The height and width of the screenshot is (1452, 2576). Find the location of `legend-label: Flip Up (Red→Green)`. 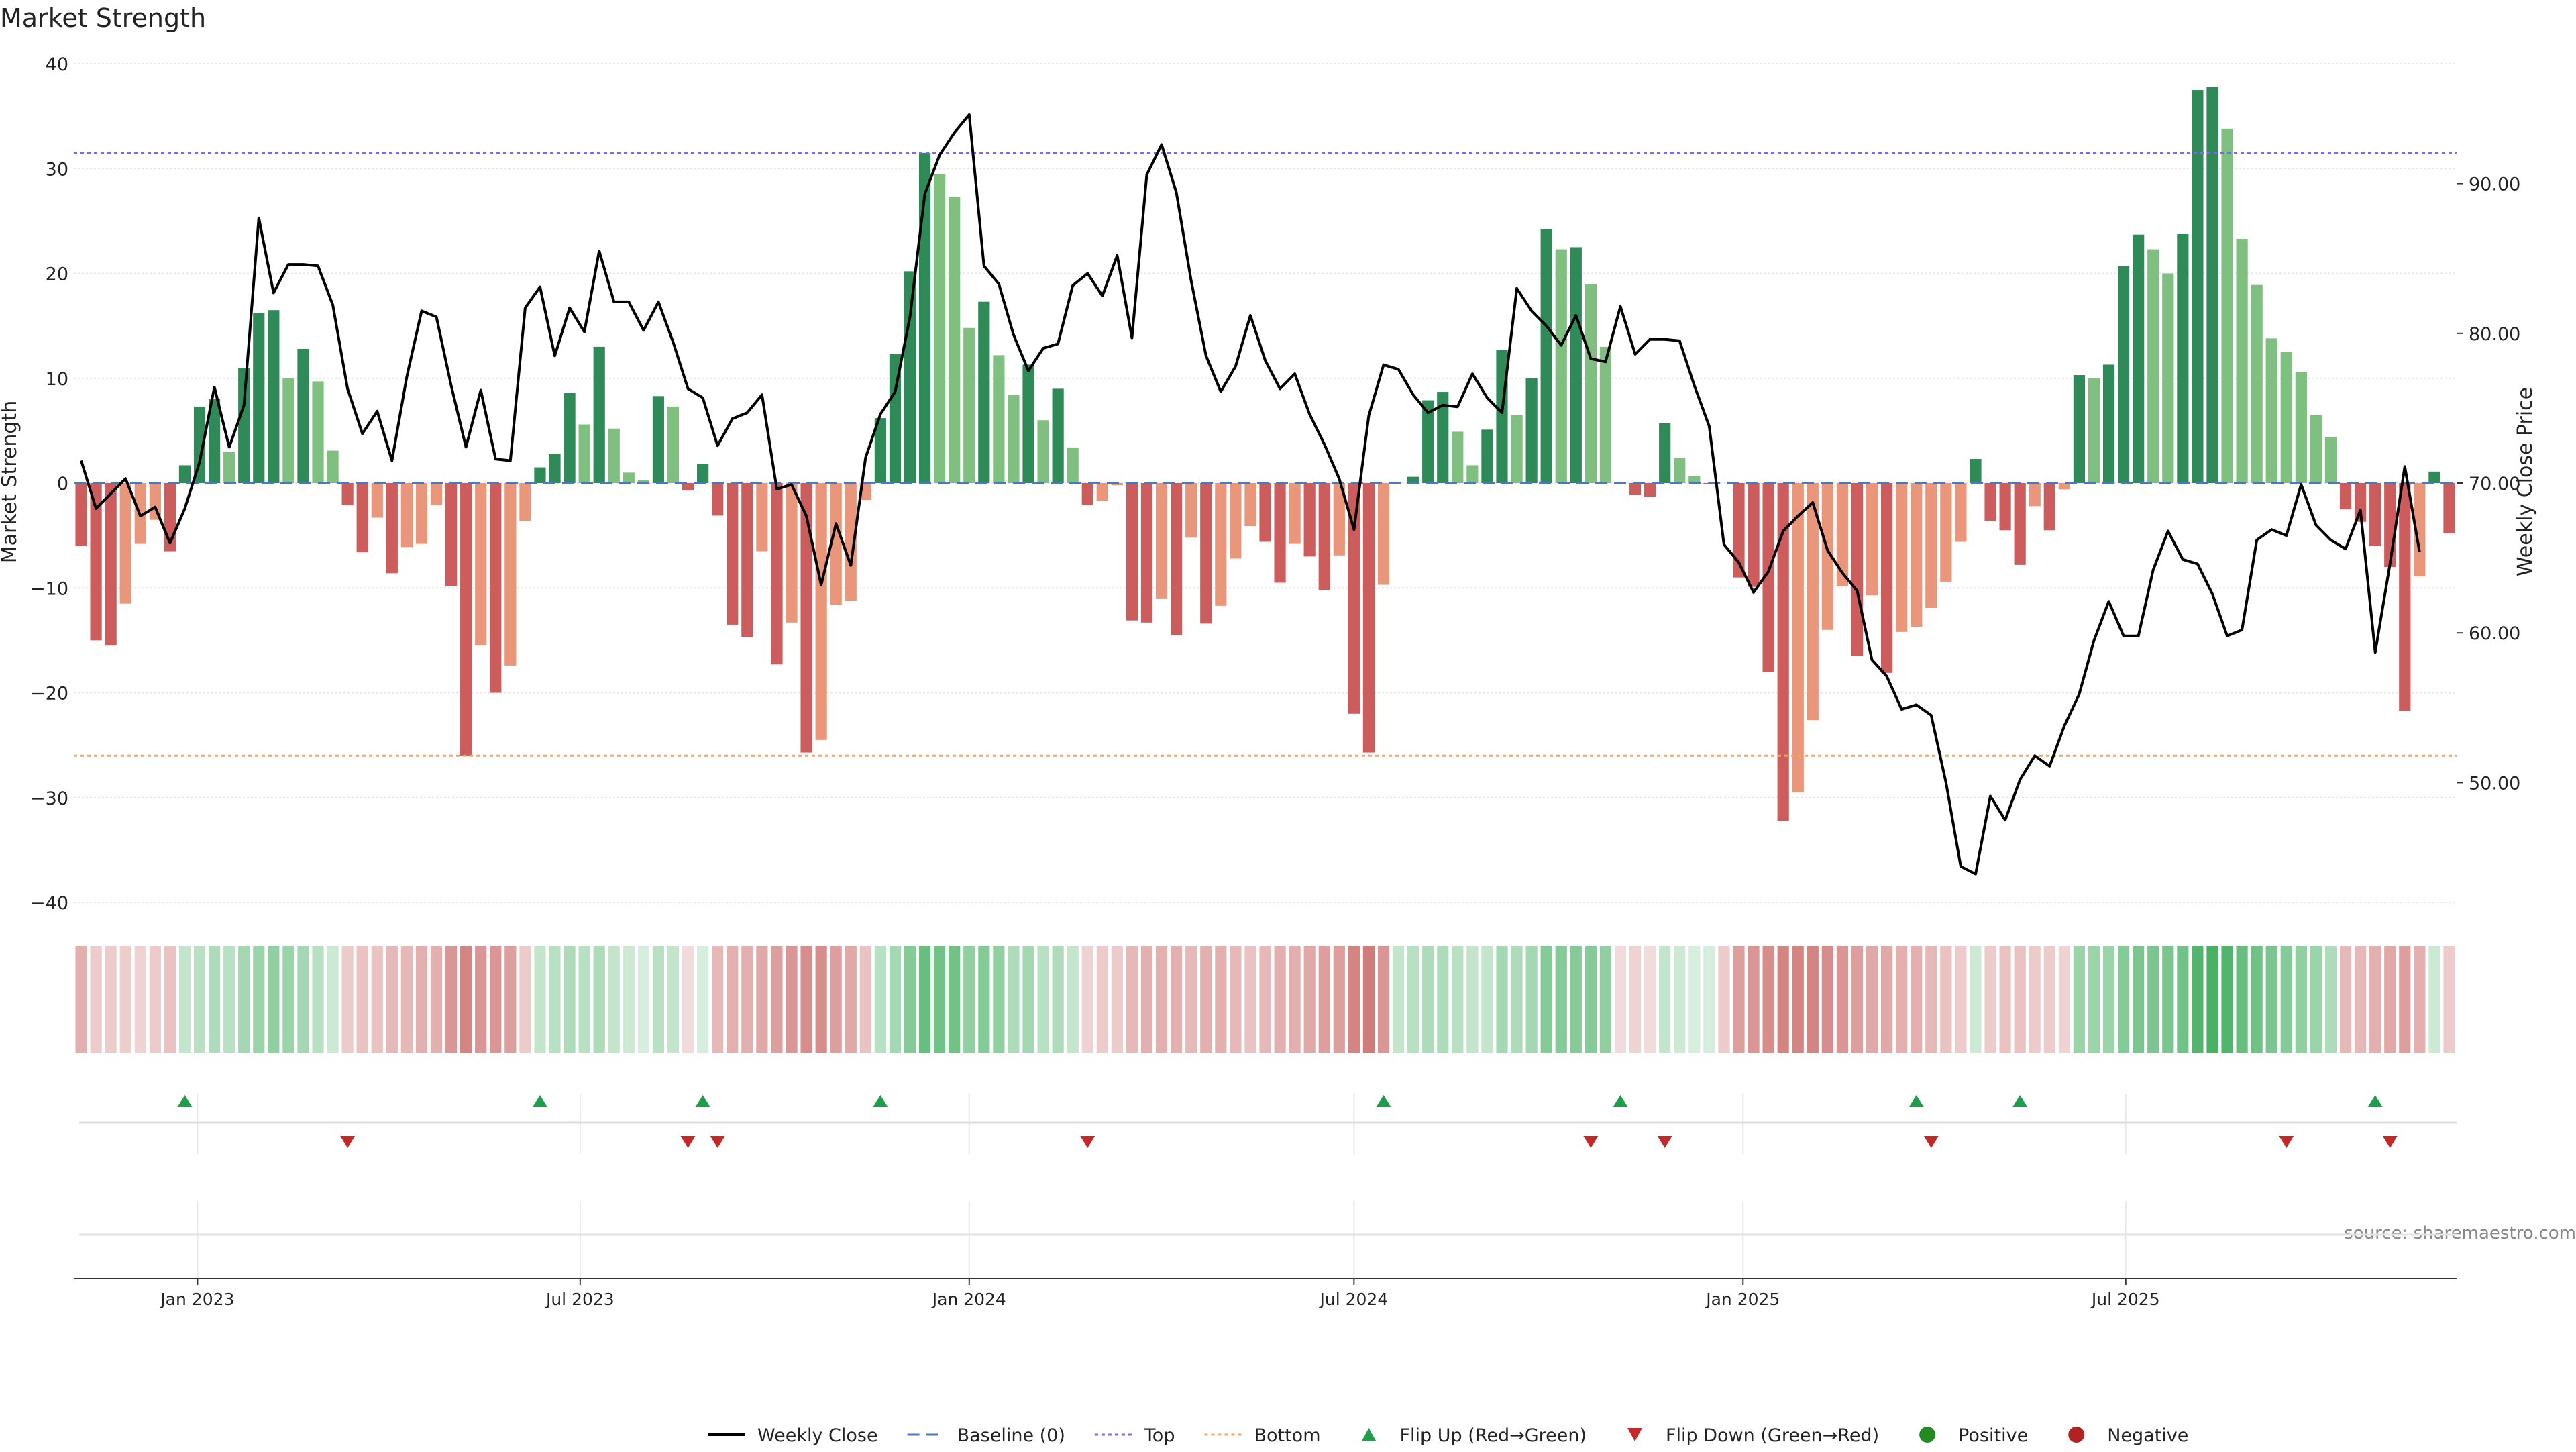

legend-label: Flip Up (Red→Green) is located at coordinates (1493, 1436).